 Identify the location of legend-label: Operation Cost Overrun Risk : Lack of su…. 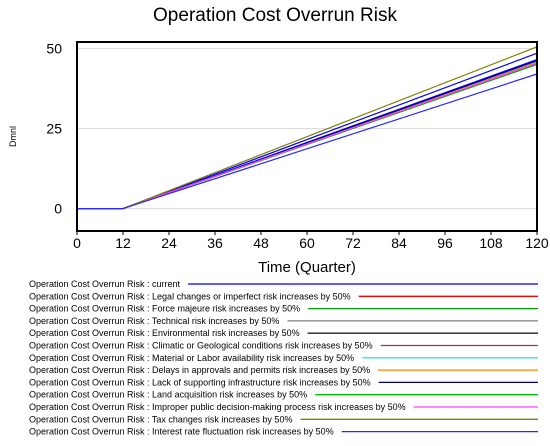
(200, 382).